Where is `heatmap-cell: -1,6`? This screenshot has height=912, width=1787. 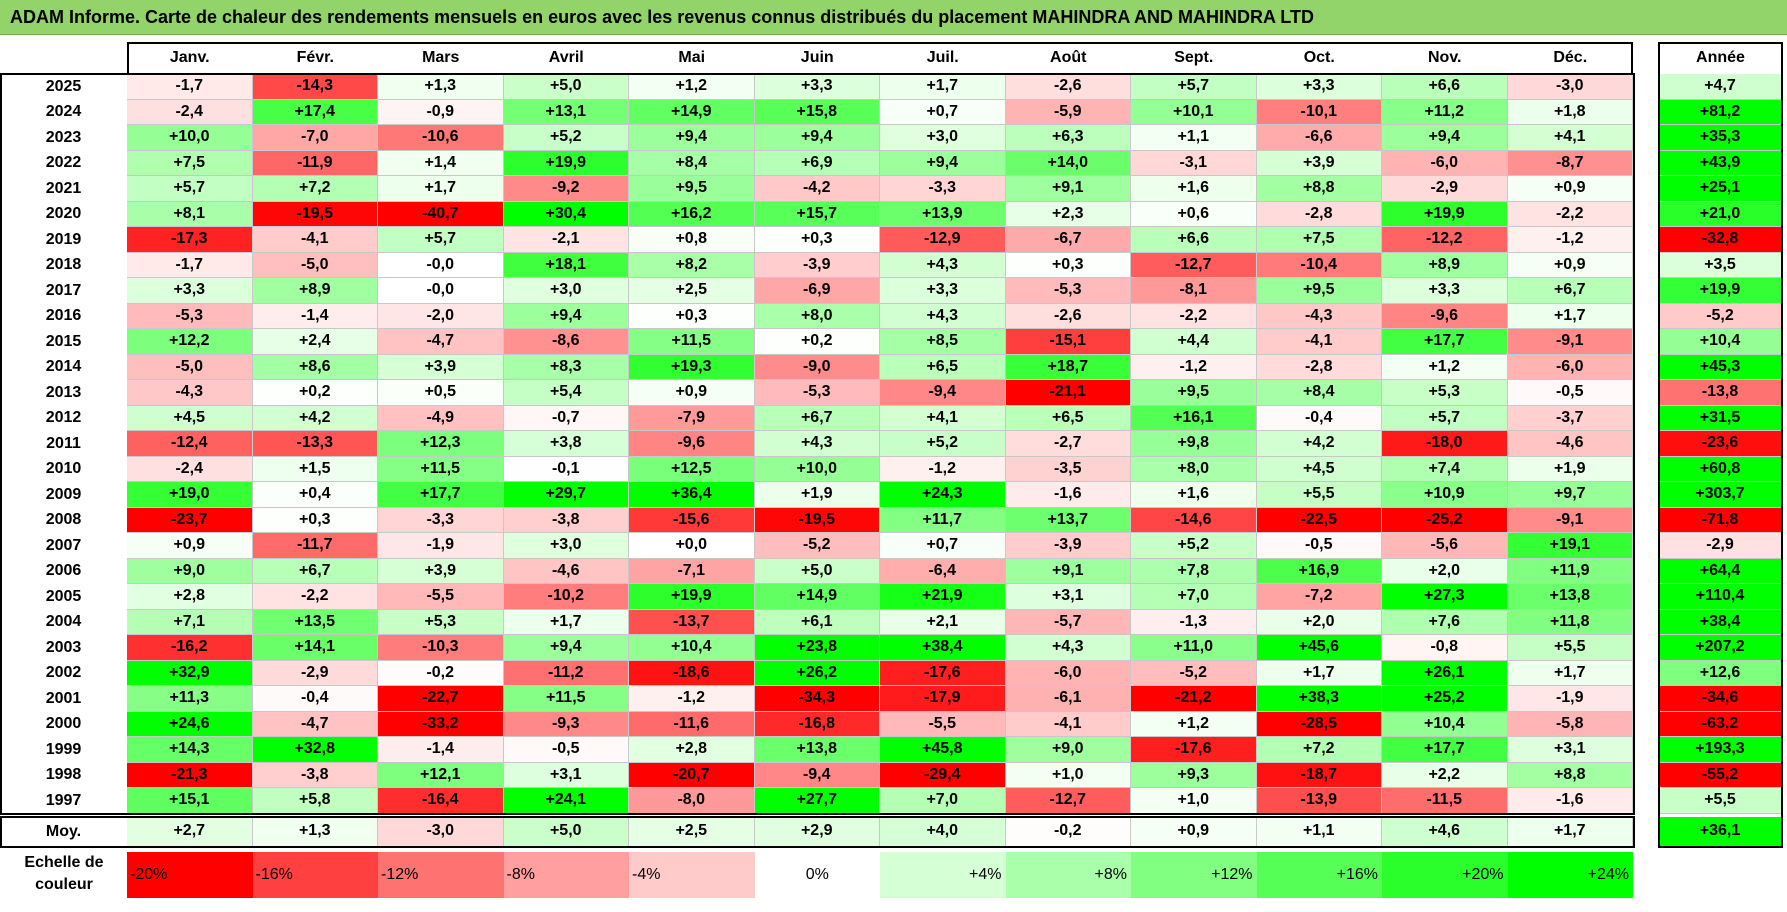
heatmap-cell: -1,6 is located at coordinates (1570, 801).